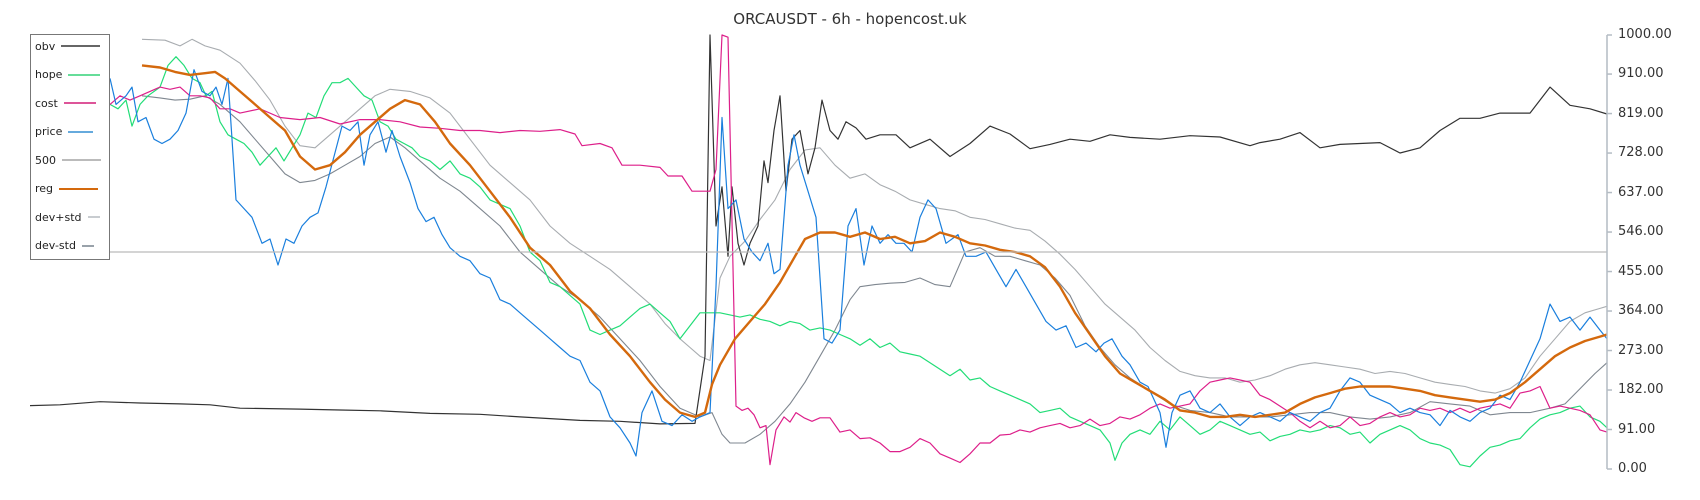 The width and height of the screenshot is (1700, 500). I want to click on legend-label: price, so click(49, 131).